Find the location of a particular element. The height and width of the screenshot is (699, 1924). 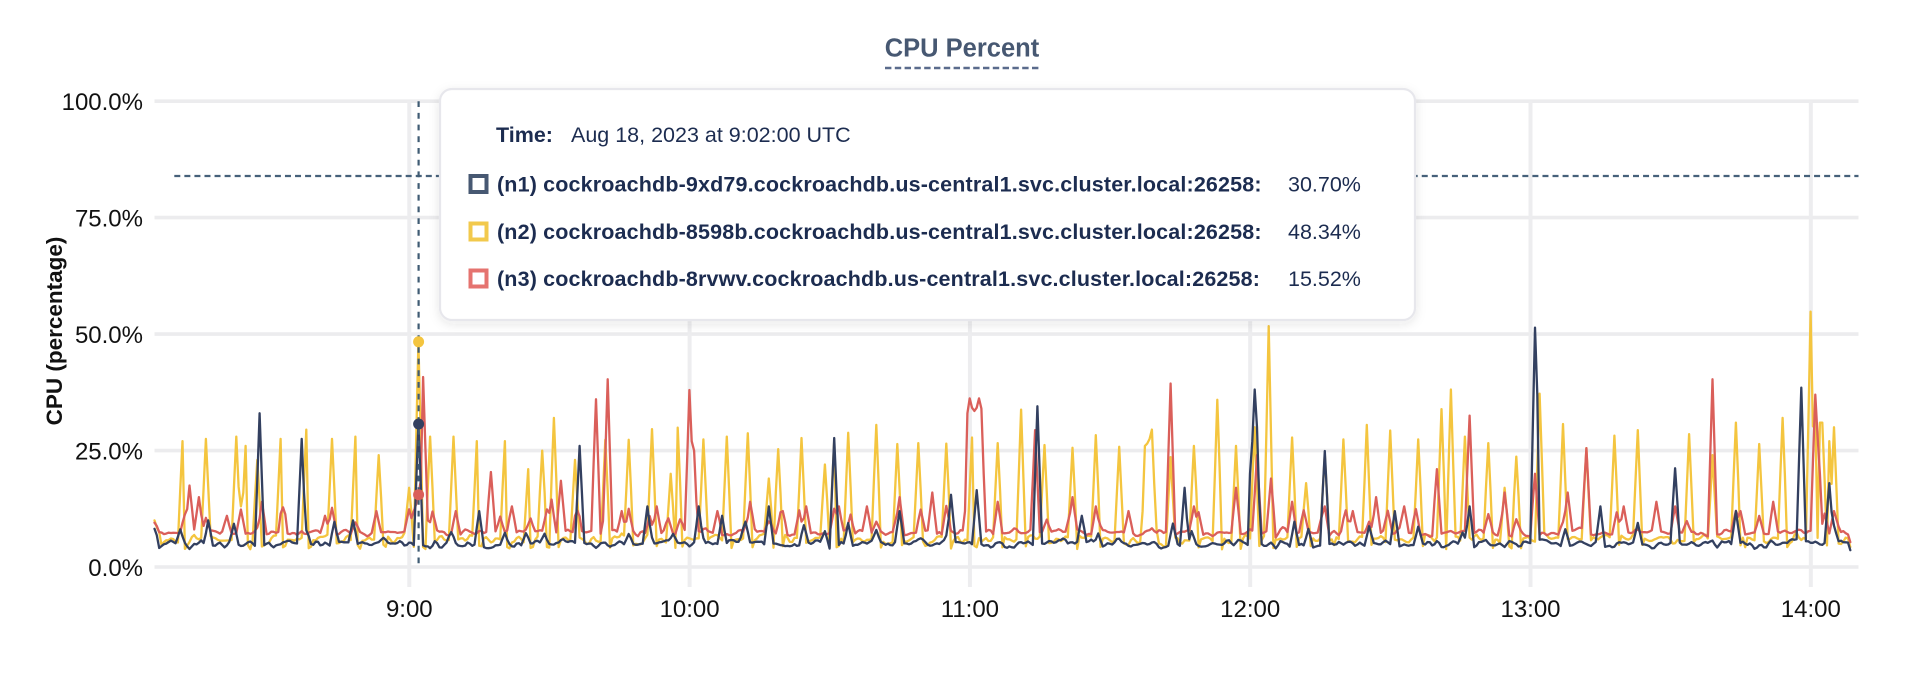

svg-text: 11:00 is located at coordinates (970, 609).